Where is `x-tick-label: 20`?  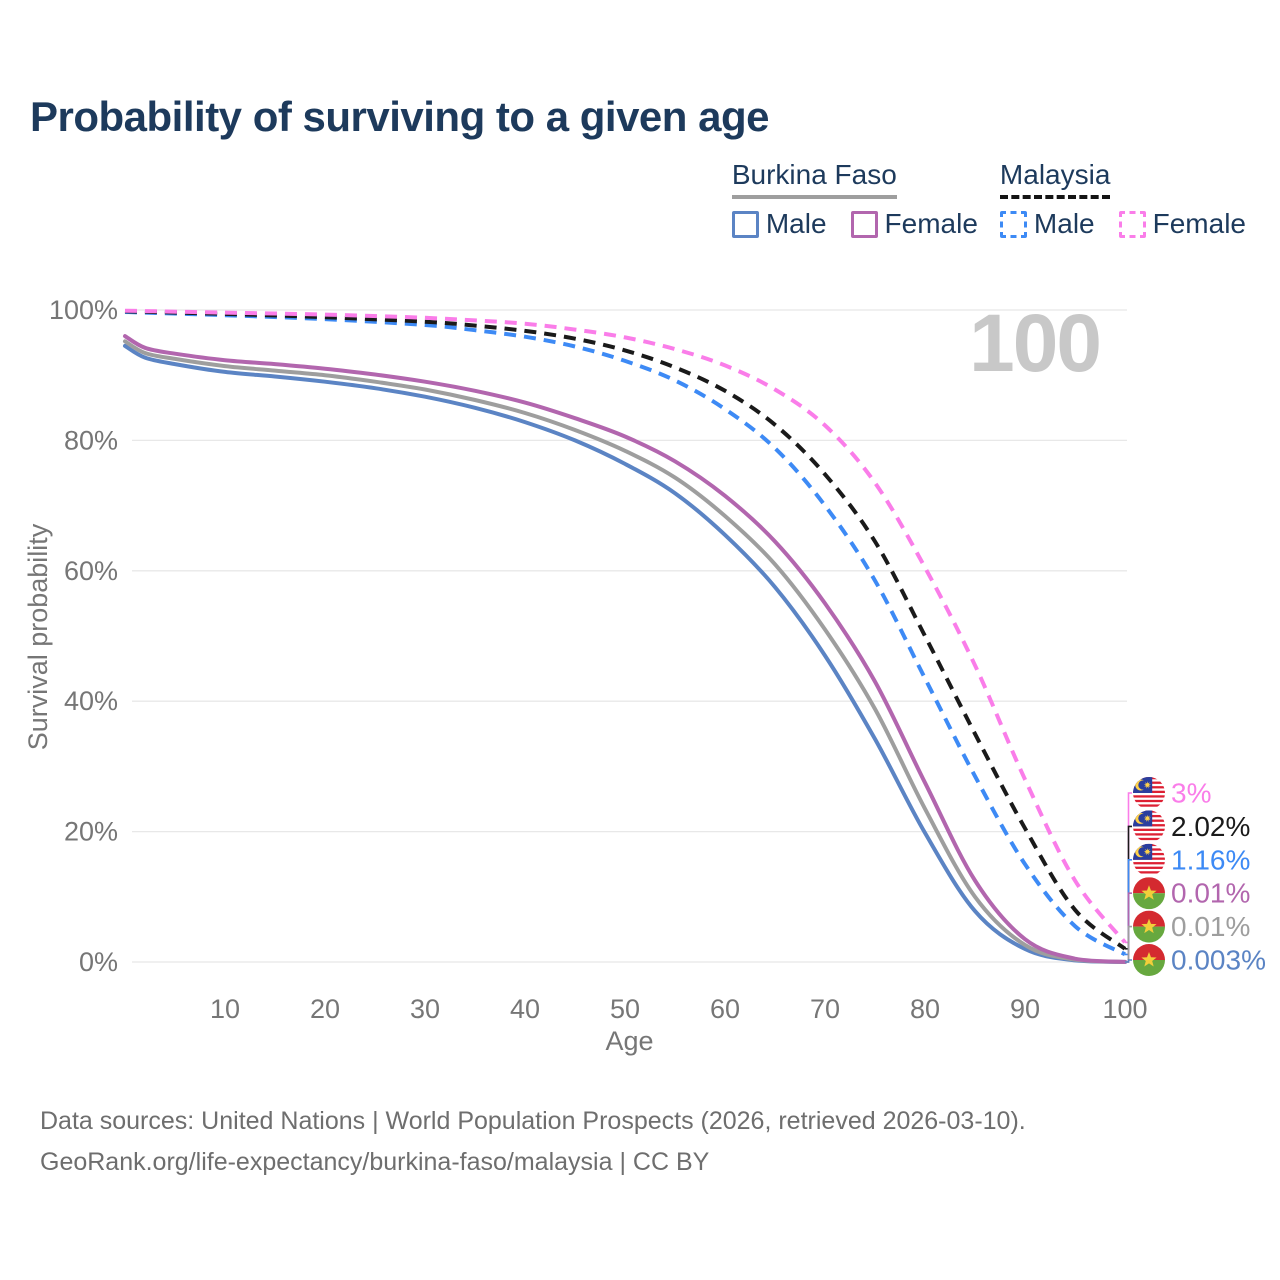
x-tick-label: 20 is located at coordinates (325, 1009).